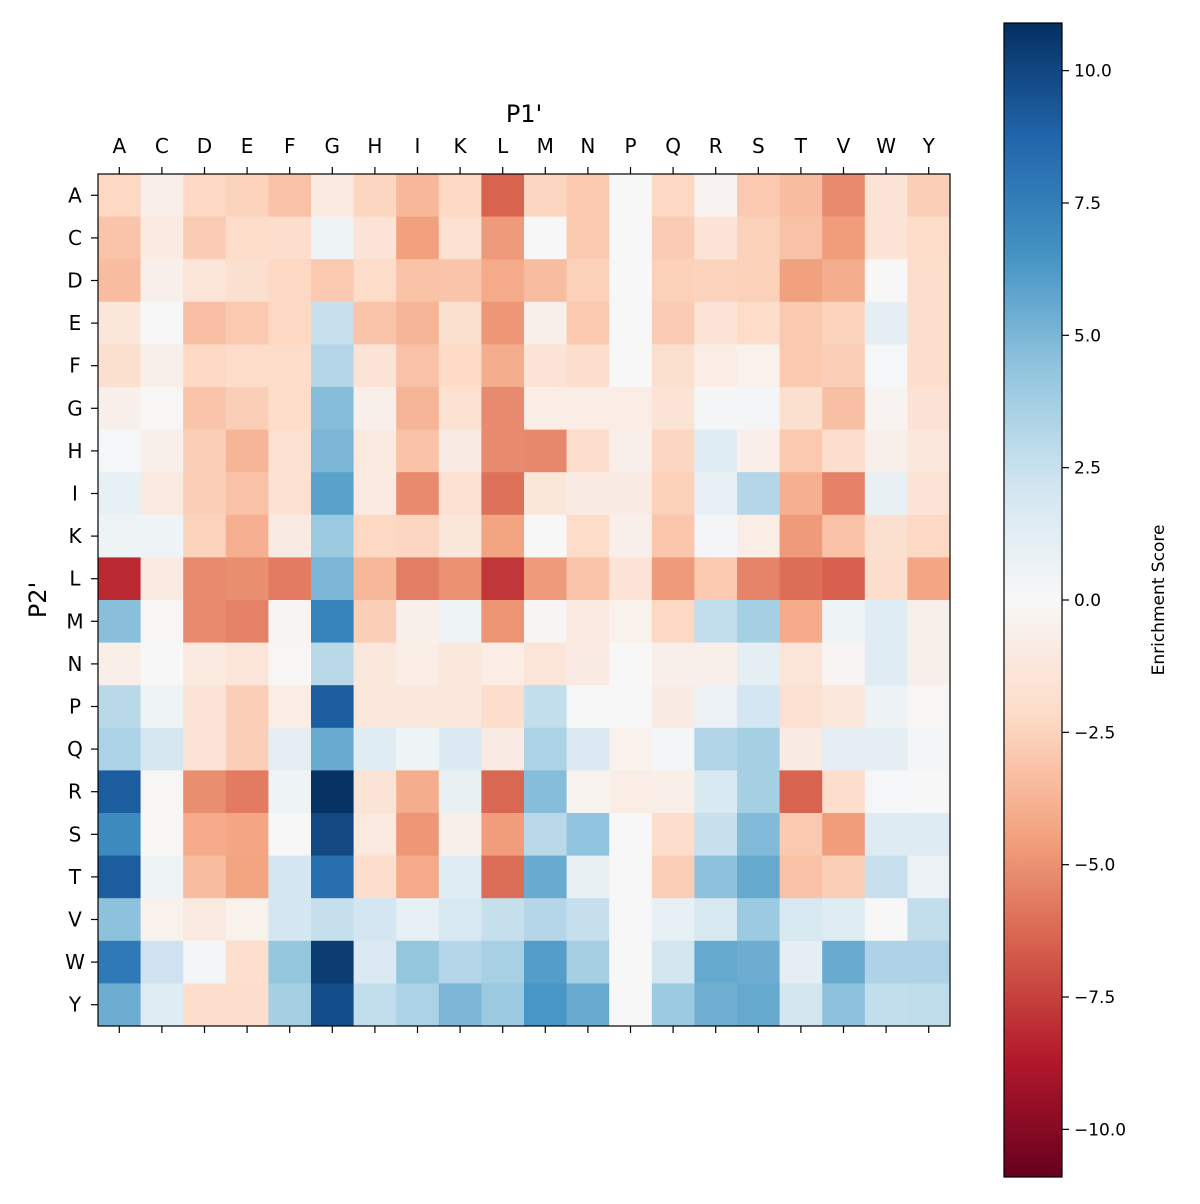  What do you see at coordinates (1159, 600) in the screenshot?
I see `colorbar-label: Enrichment Score` at bounding box center [1159, 600].